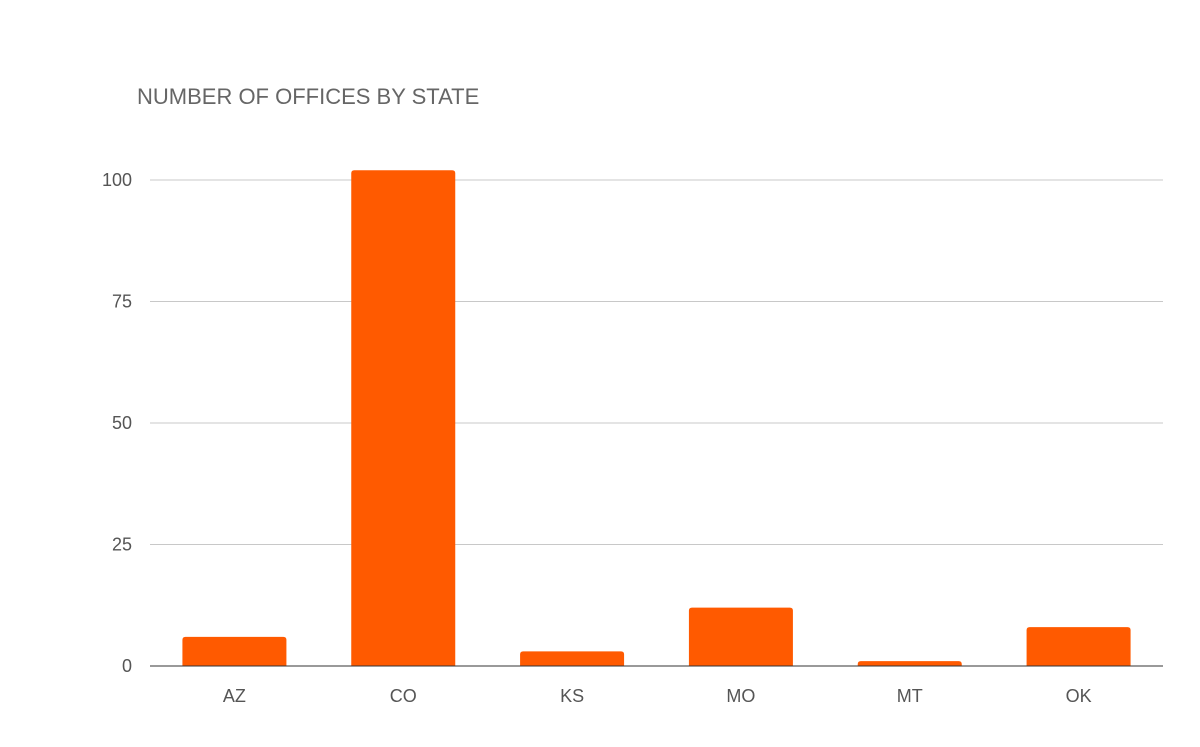 Image resolution: width=1200 pixels, height=747 pixels. I want to click on x-tick-label-az: AZ, so click(234, 696).